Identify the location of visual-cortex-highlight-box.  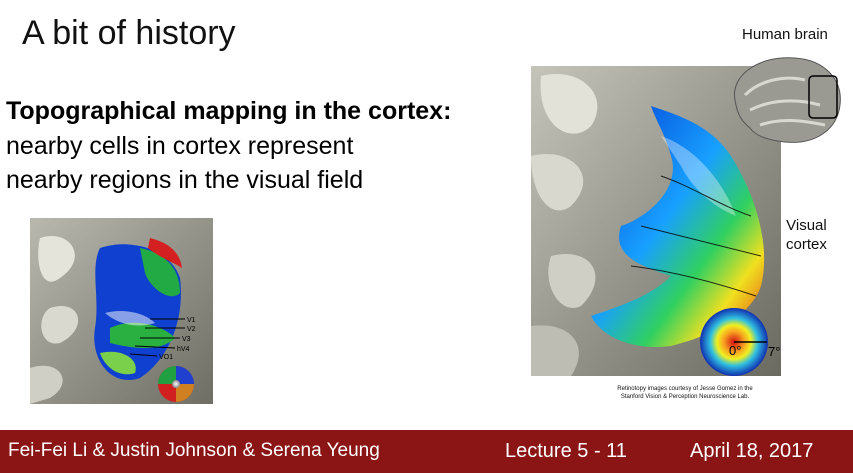
(823, 97).